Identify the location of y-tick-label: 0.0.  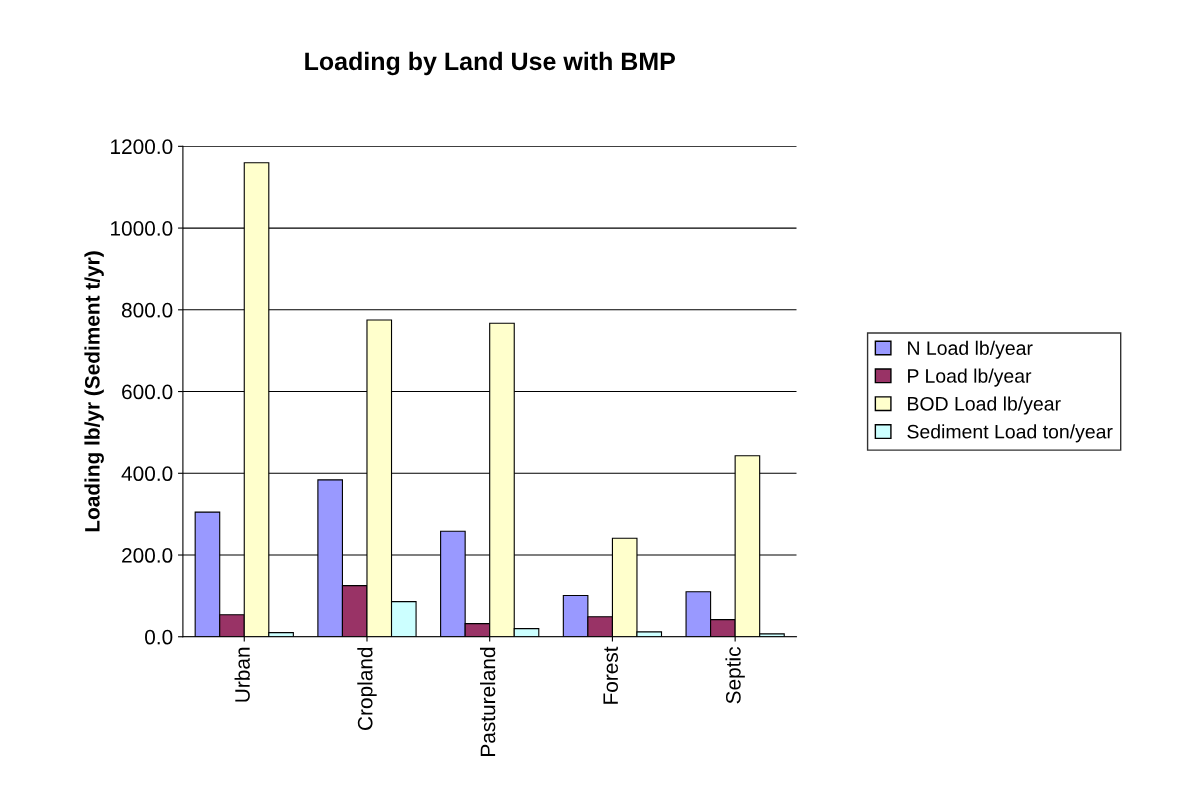
(159, 637).